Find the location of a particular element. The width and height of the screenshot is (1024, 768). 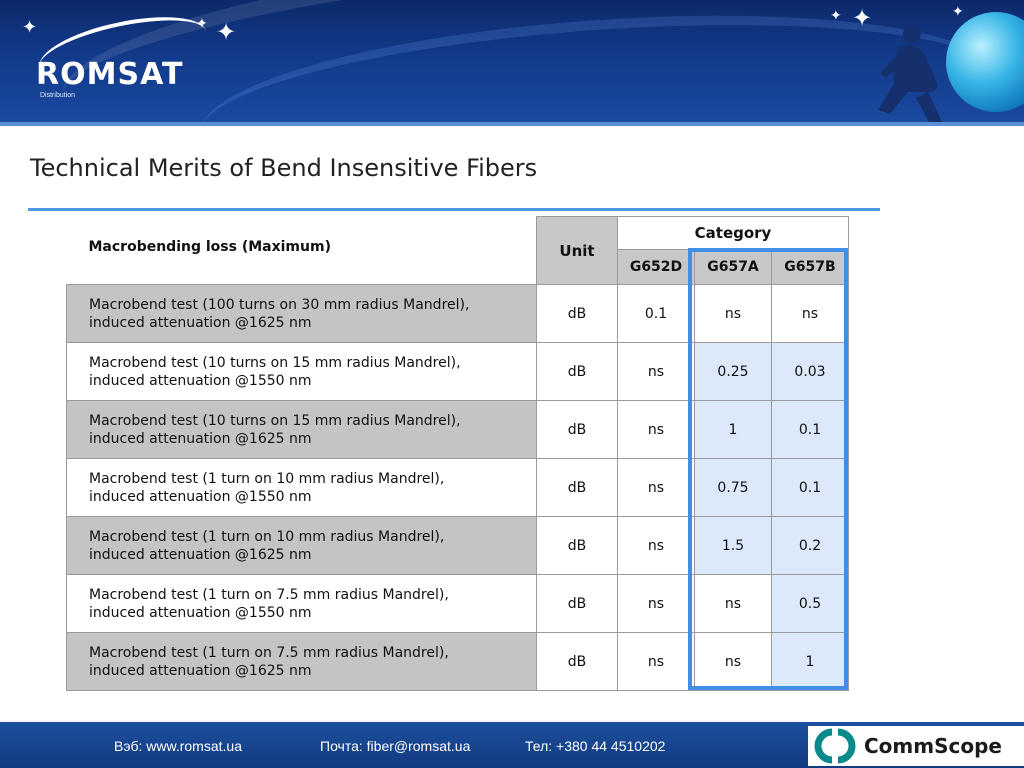

value-g652d: 0.1 is located at coordinates (656, 313).